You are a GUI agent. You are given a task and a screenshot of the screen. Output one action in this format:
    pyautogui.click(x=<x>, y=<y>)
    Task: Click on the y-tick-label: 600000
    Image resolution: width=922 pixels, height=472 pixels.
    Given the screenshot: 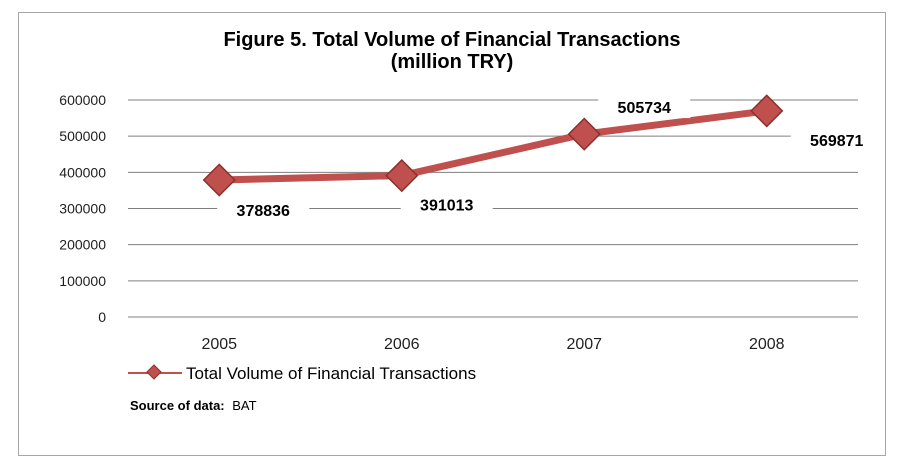 What is the action you would take?
    pyautogui.click(x=82, y=100)
    